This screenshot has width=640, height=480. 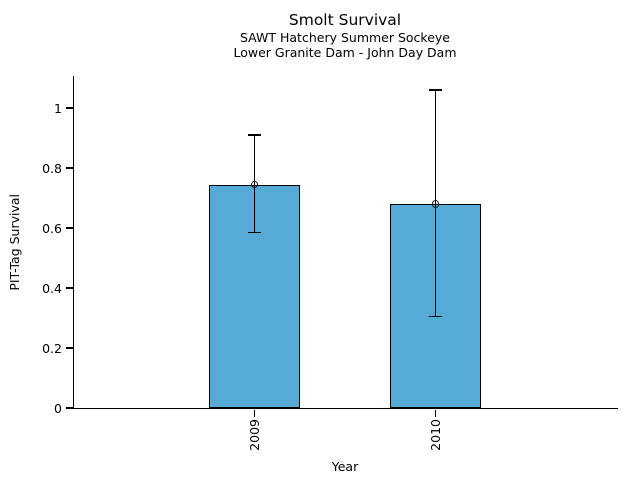 I want to click on x-axis-title: Year, so click(x=345, y=466).